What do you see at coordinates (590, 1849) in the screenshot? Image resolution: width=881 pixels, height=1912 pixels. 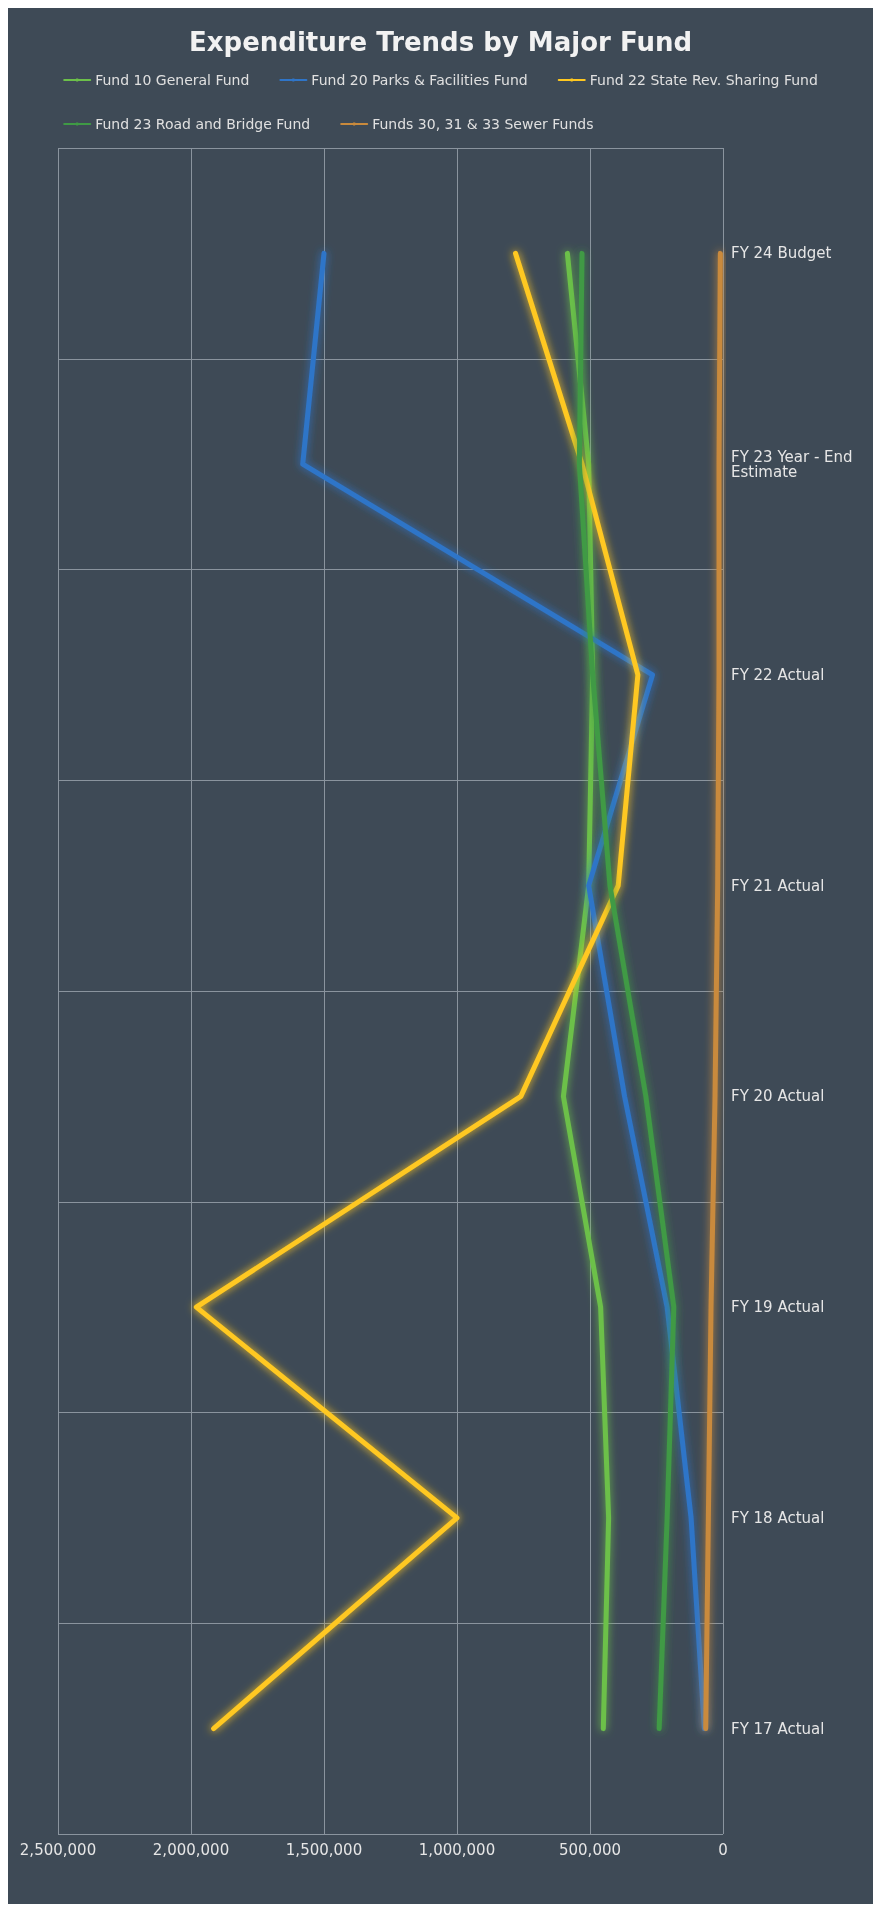 I see `x-tick-label: 500,000` at bounding box center [590, 1849].